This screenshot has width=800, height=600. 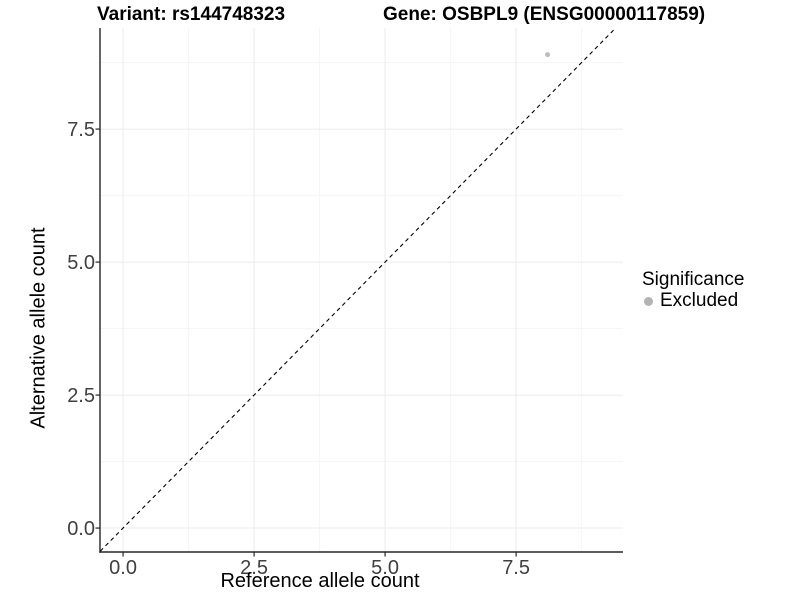 What do you see at coordinates (81, 263) in the screenshot?
I see `y-tick-label: 5.0` at bounding box center [81, 263].